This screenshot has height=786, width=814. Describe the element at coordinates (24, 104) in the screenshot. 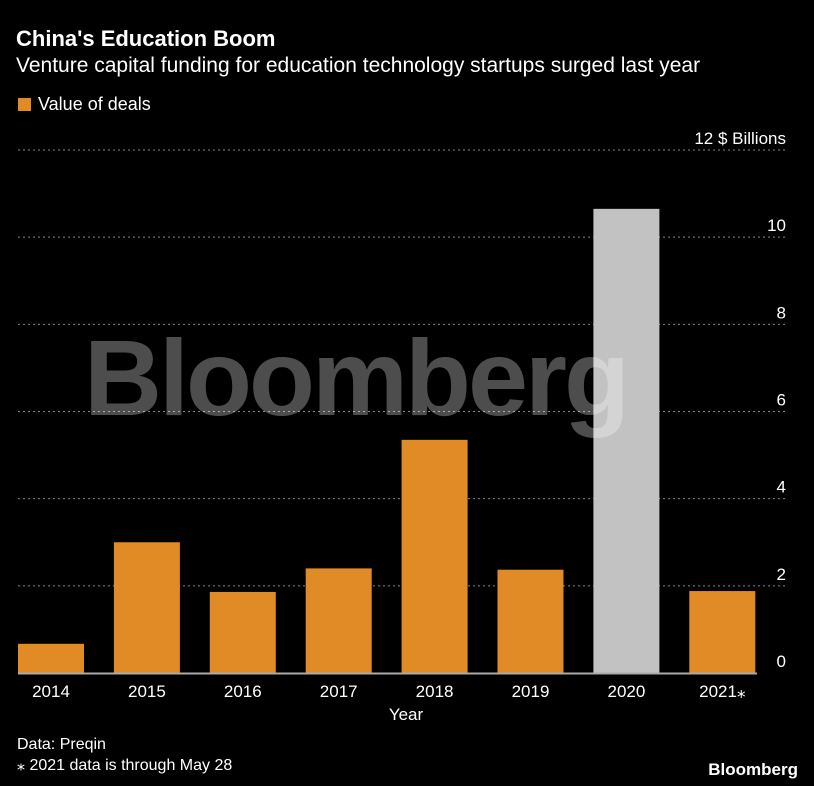

I see `legend-swatch` at that location.